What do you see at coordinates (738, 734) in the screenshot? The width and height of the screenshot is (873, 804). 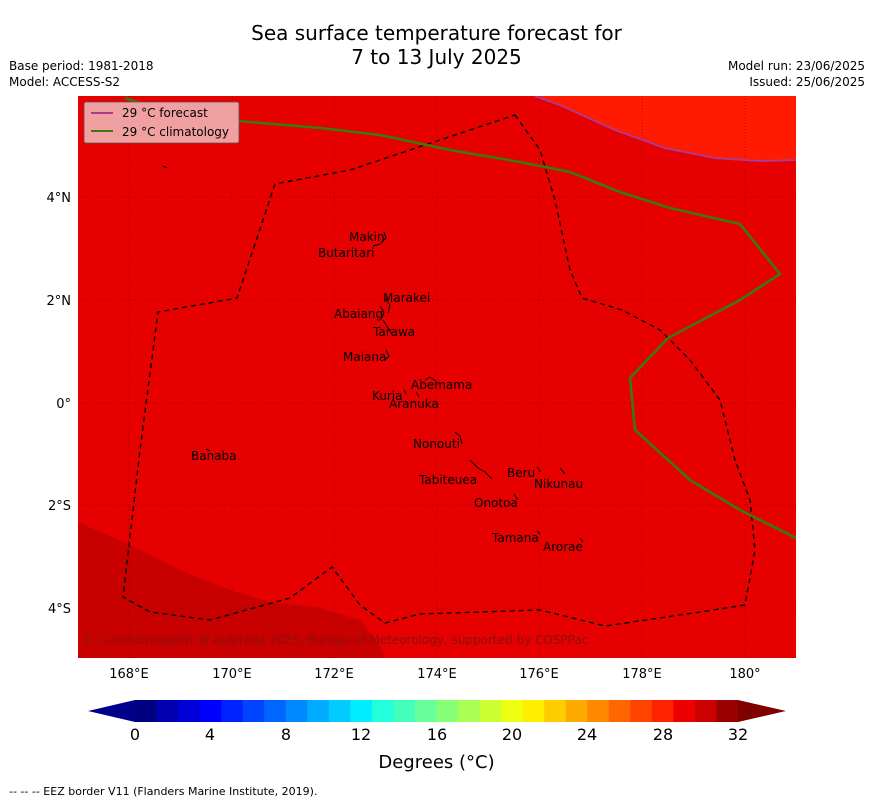 I see `colorbar-tick-label: 32` at bounding box center [738, 734].